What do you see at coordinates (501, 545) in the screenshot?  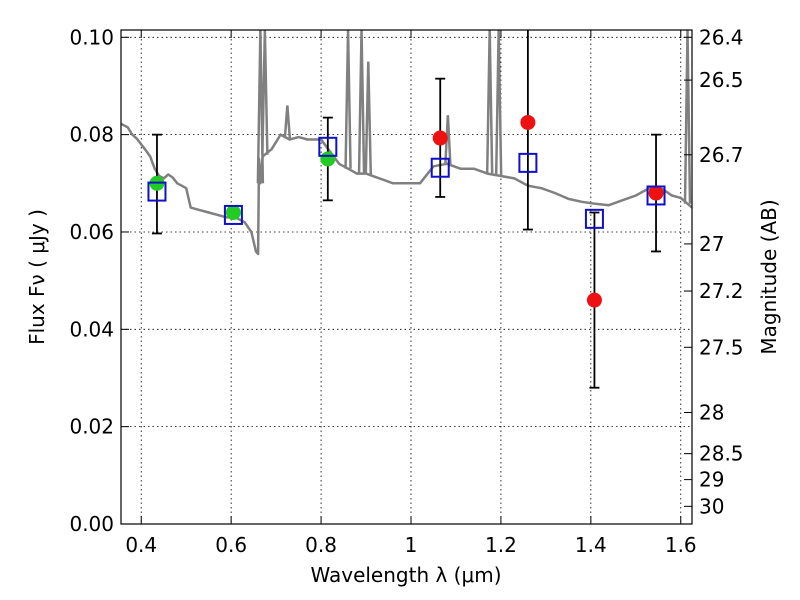 I see `x-tick-label: 1.2` at bounding box center [501, 545].